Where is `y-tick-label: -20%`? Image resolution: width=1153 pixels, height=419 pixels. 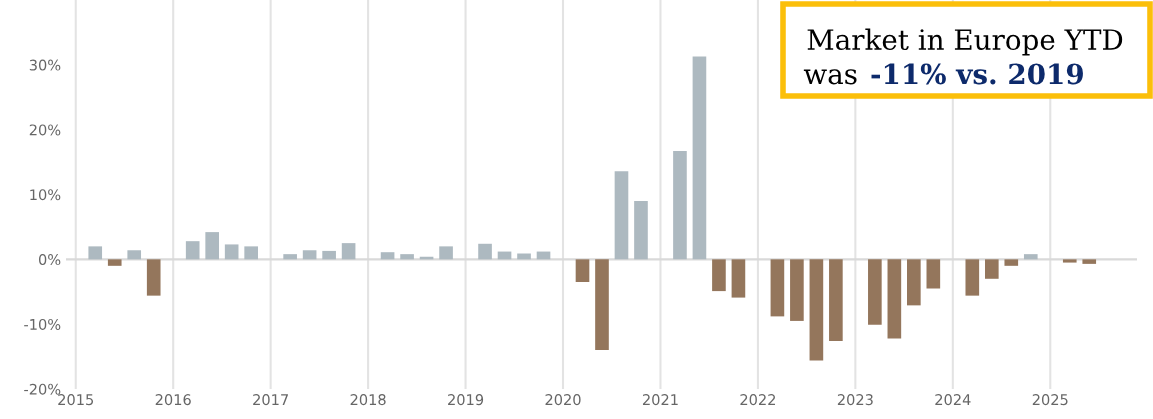
y-tick-label: -20% is located at coordinates (42, 389).